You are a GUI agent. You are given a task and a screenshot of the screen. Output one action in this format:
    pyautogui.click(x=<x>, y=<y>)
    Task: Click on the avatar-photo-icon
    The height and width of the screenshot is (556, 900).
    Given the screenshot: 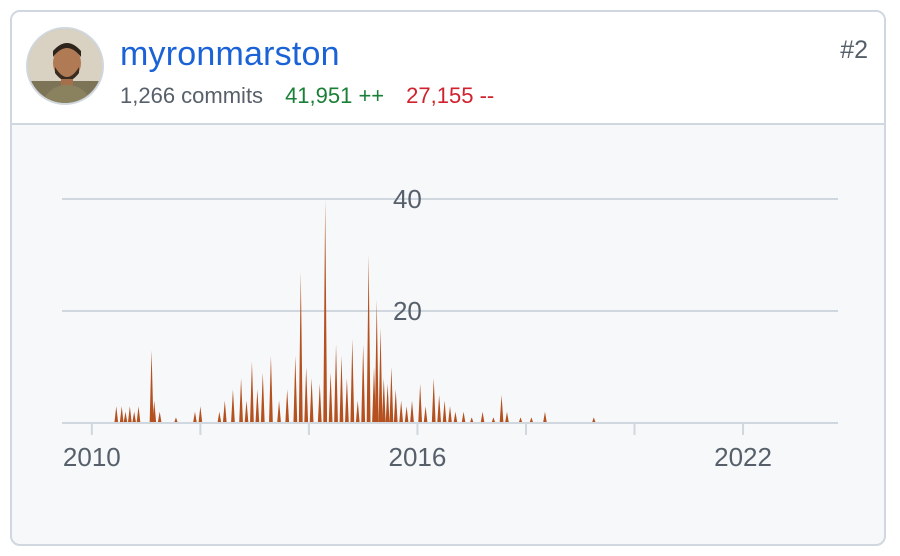 What is the action you would take?
    pyautogui.click(x=65, y=66)
    